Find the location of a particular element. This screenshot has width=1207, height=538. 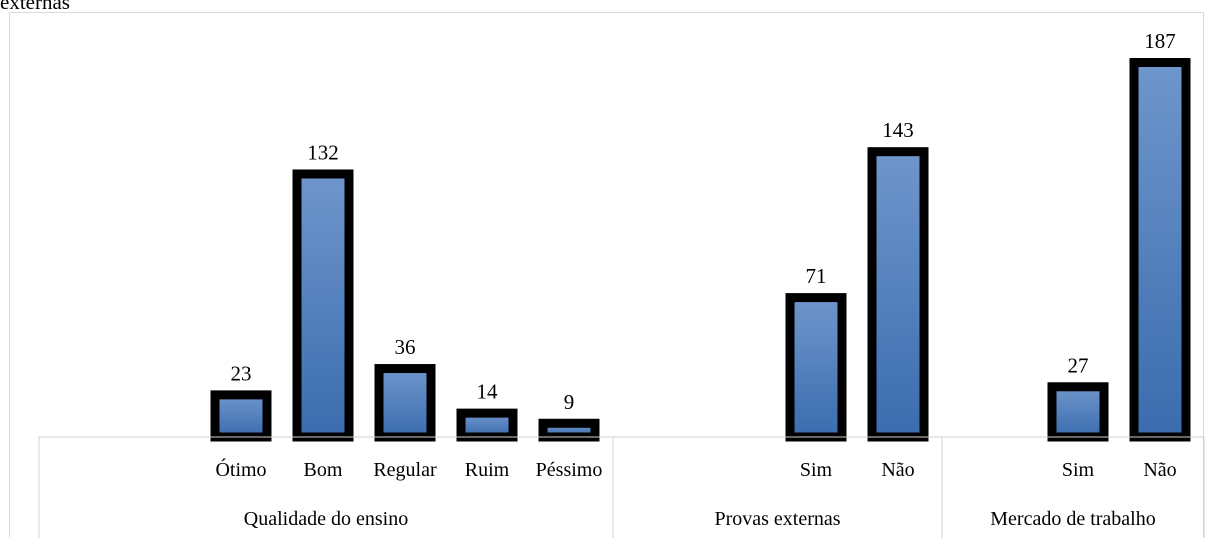

group-label: Provas externas is located at coordinates (777, 519).